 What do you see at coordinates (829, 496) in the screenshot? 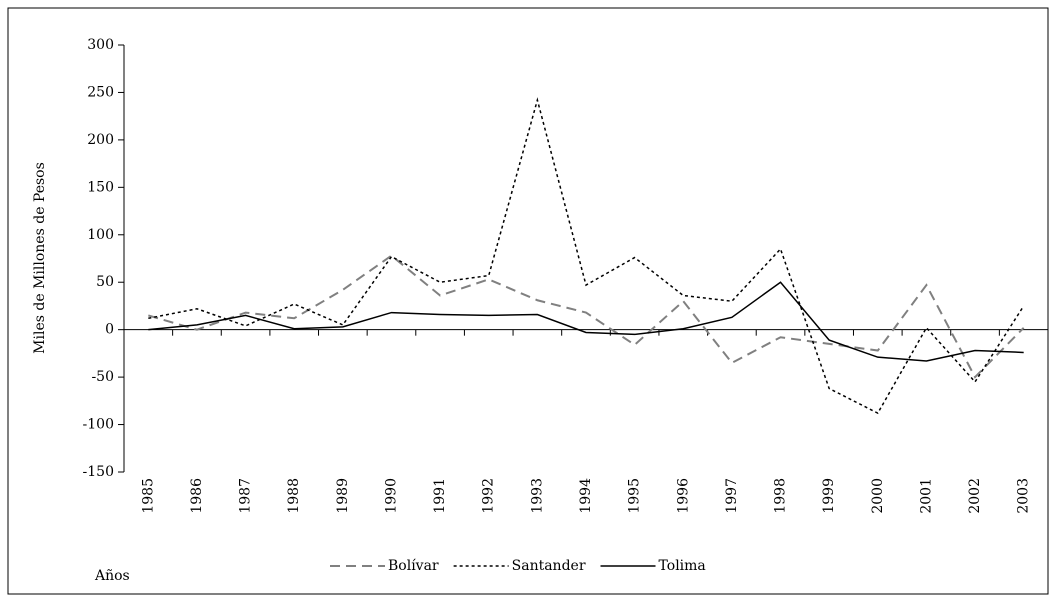
I see `x-tick-label: 1999` at bounding box center [829, 496].